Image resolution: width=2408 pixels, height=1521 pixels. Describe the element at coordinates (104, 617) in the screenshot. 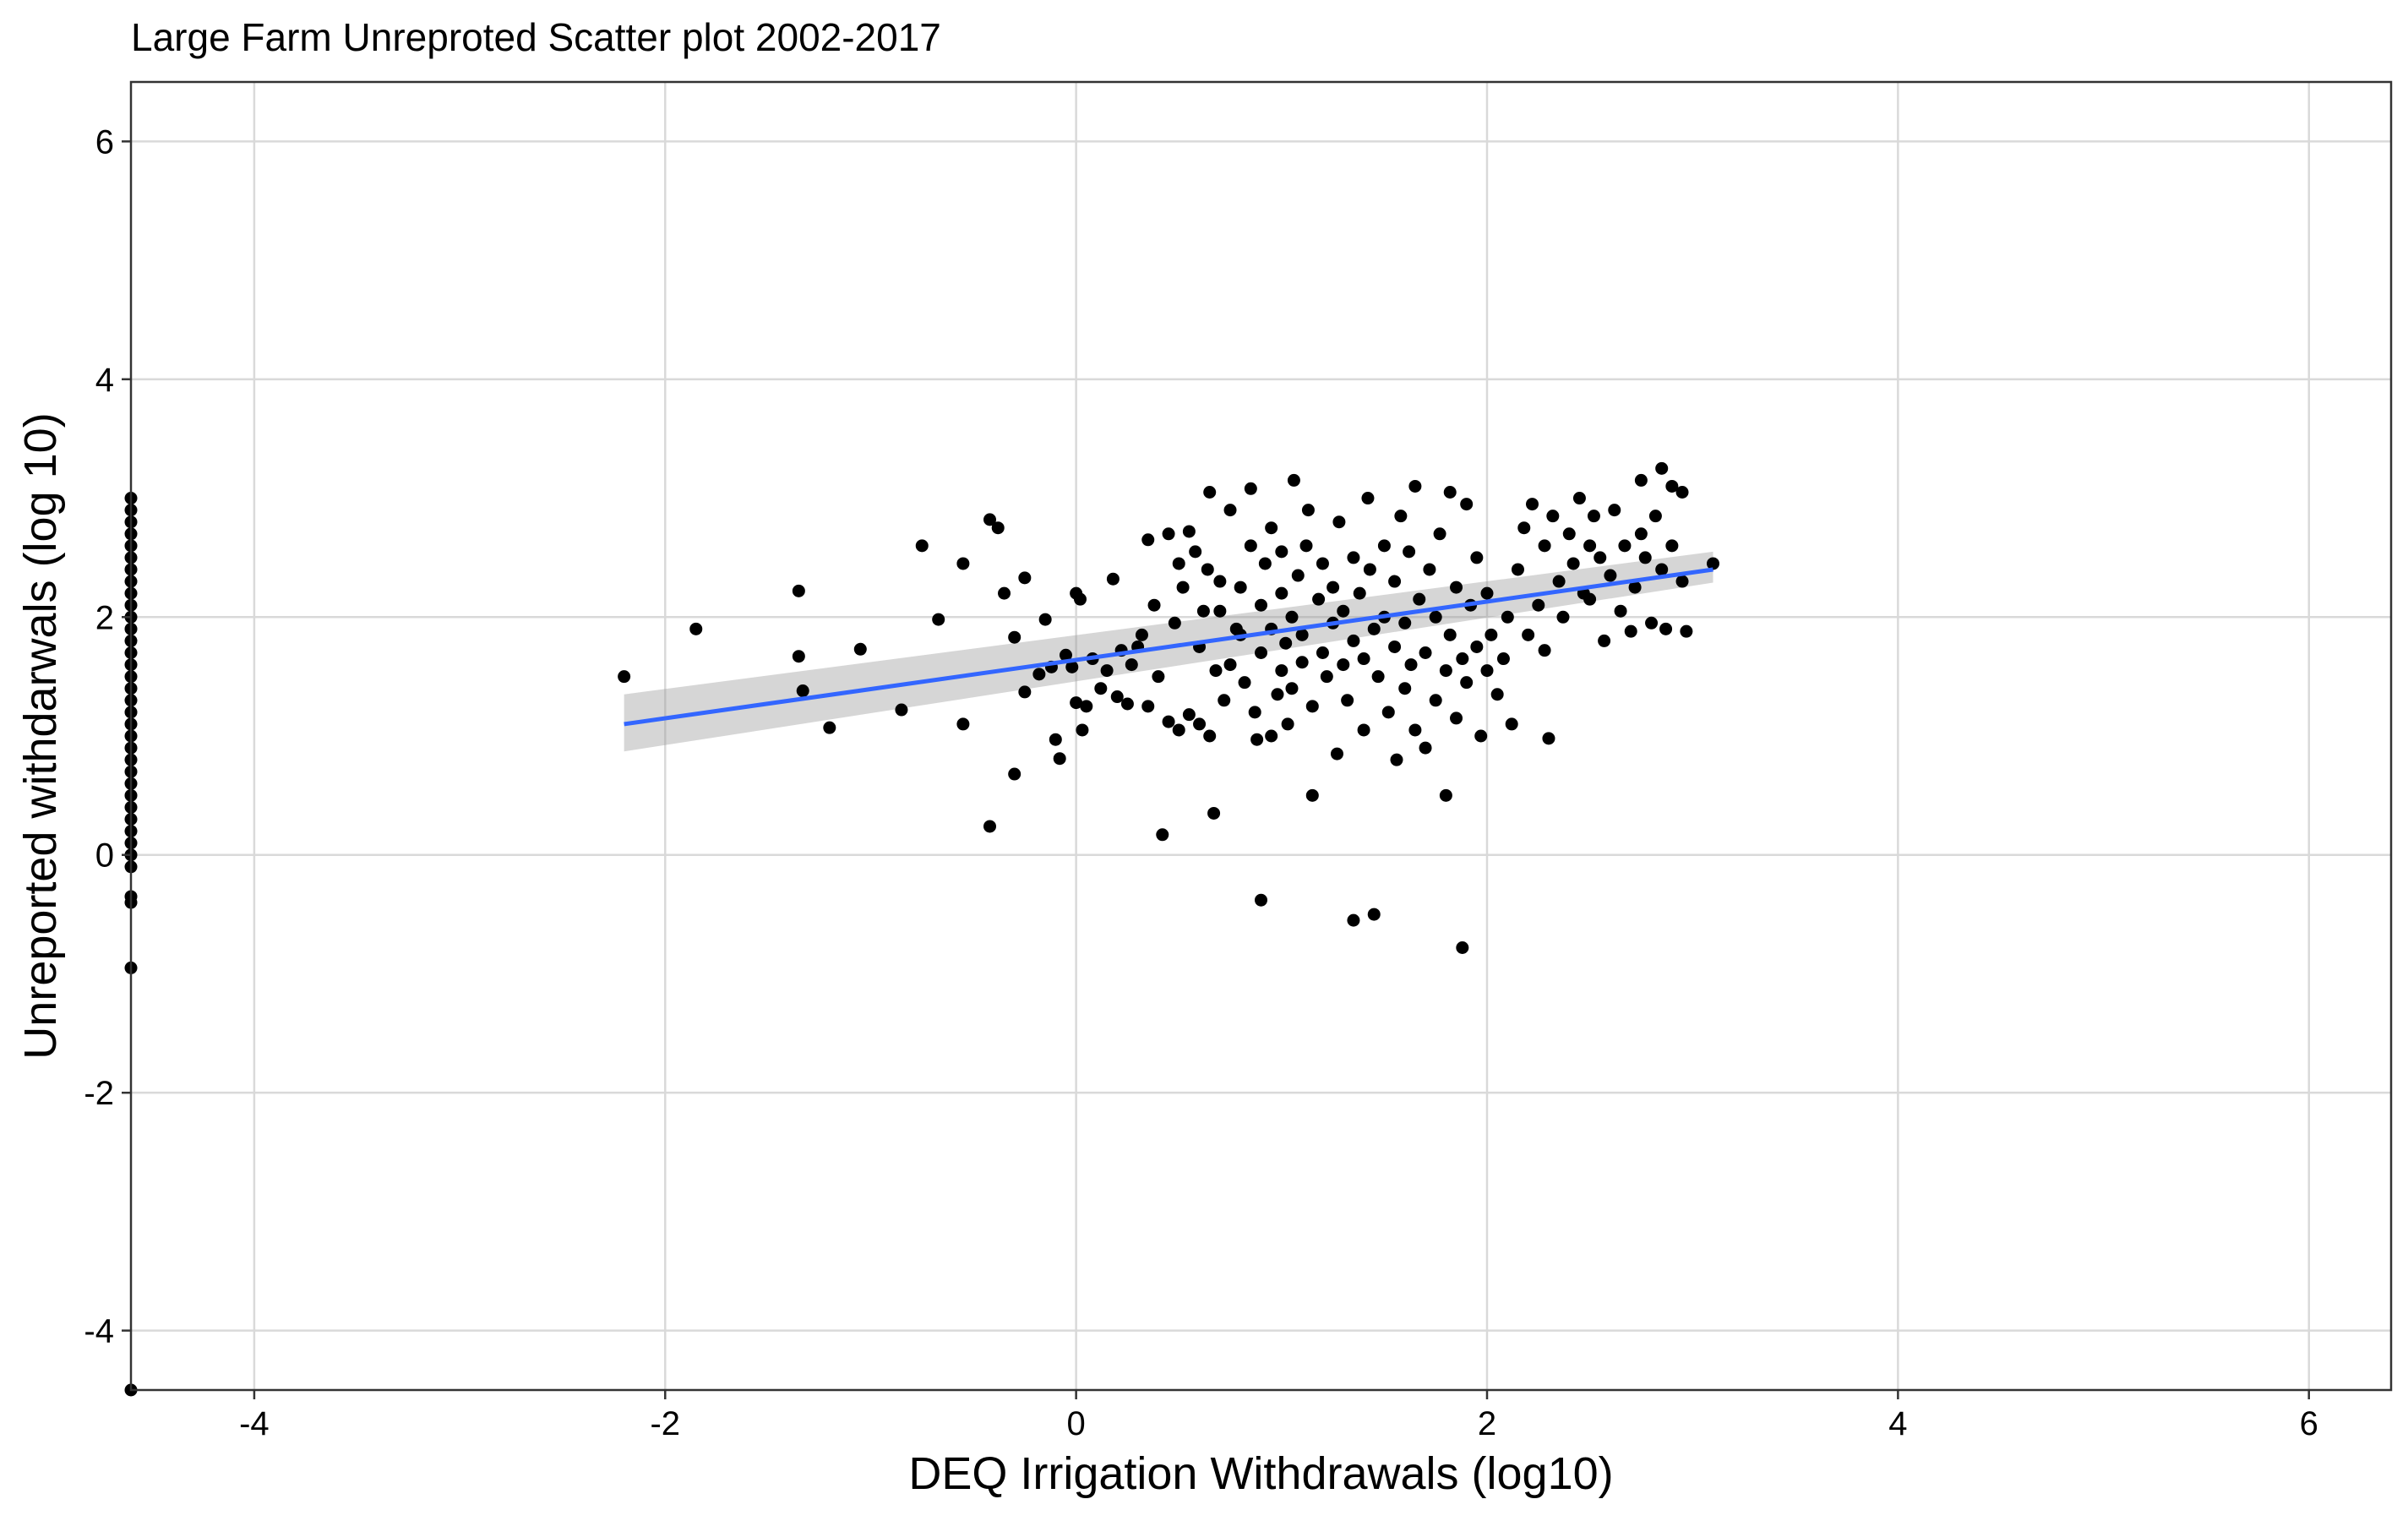

I see `y-tick-label: 2` at that location.